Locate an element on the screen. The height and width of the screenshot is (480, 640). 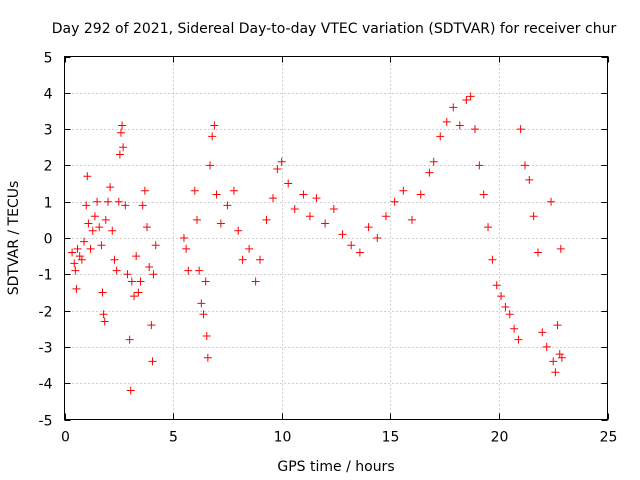
y-tick-label: -2 is located at coordinates (46, 313).